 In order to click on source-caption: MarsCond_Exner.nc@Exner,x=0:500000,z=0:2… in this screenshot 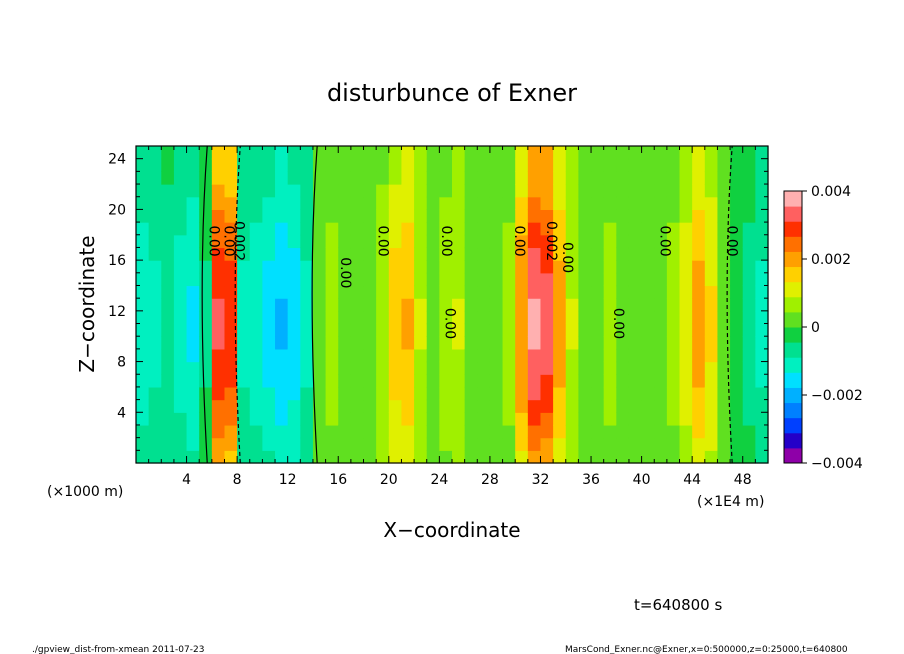, I will do `click(706, 649)`.